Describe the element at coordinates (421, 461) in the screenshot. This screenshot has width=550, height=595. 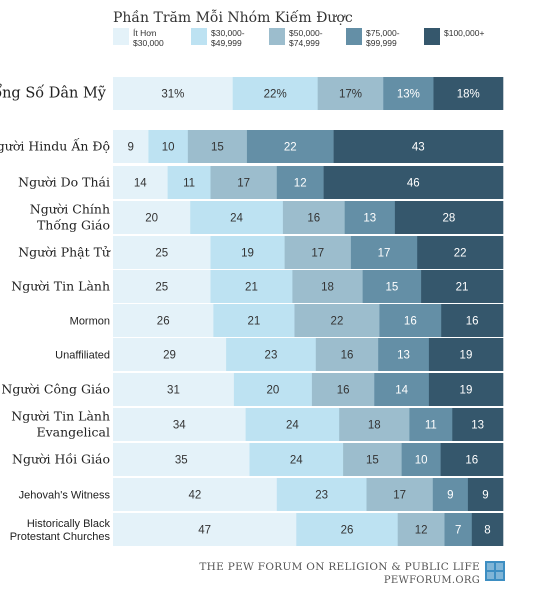
I see `data-label: 10` at that location.